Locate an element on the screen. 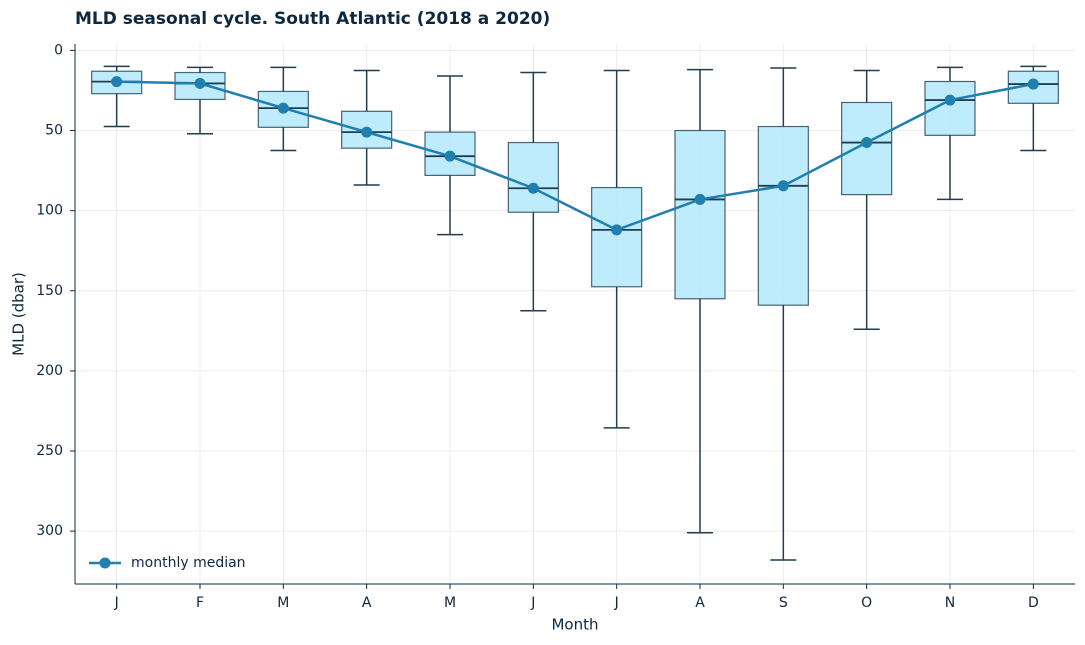 The height and width of the screenshot is (645, 1085). x-tick-label: F is located at coordinates (200, 603).